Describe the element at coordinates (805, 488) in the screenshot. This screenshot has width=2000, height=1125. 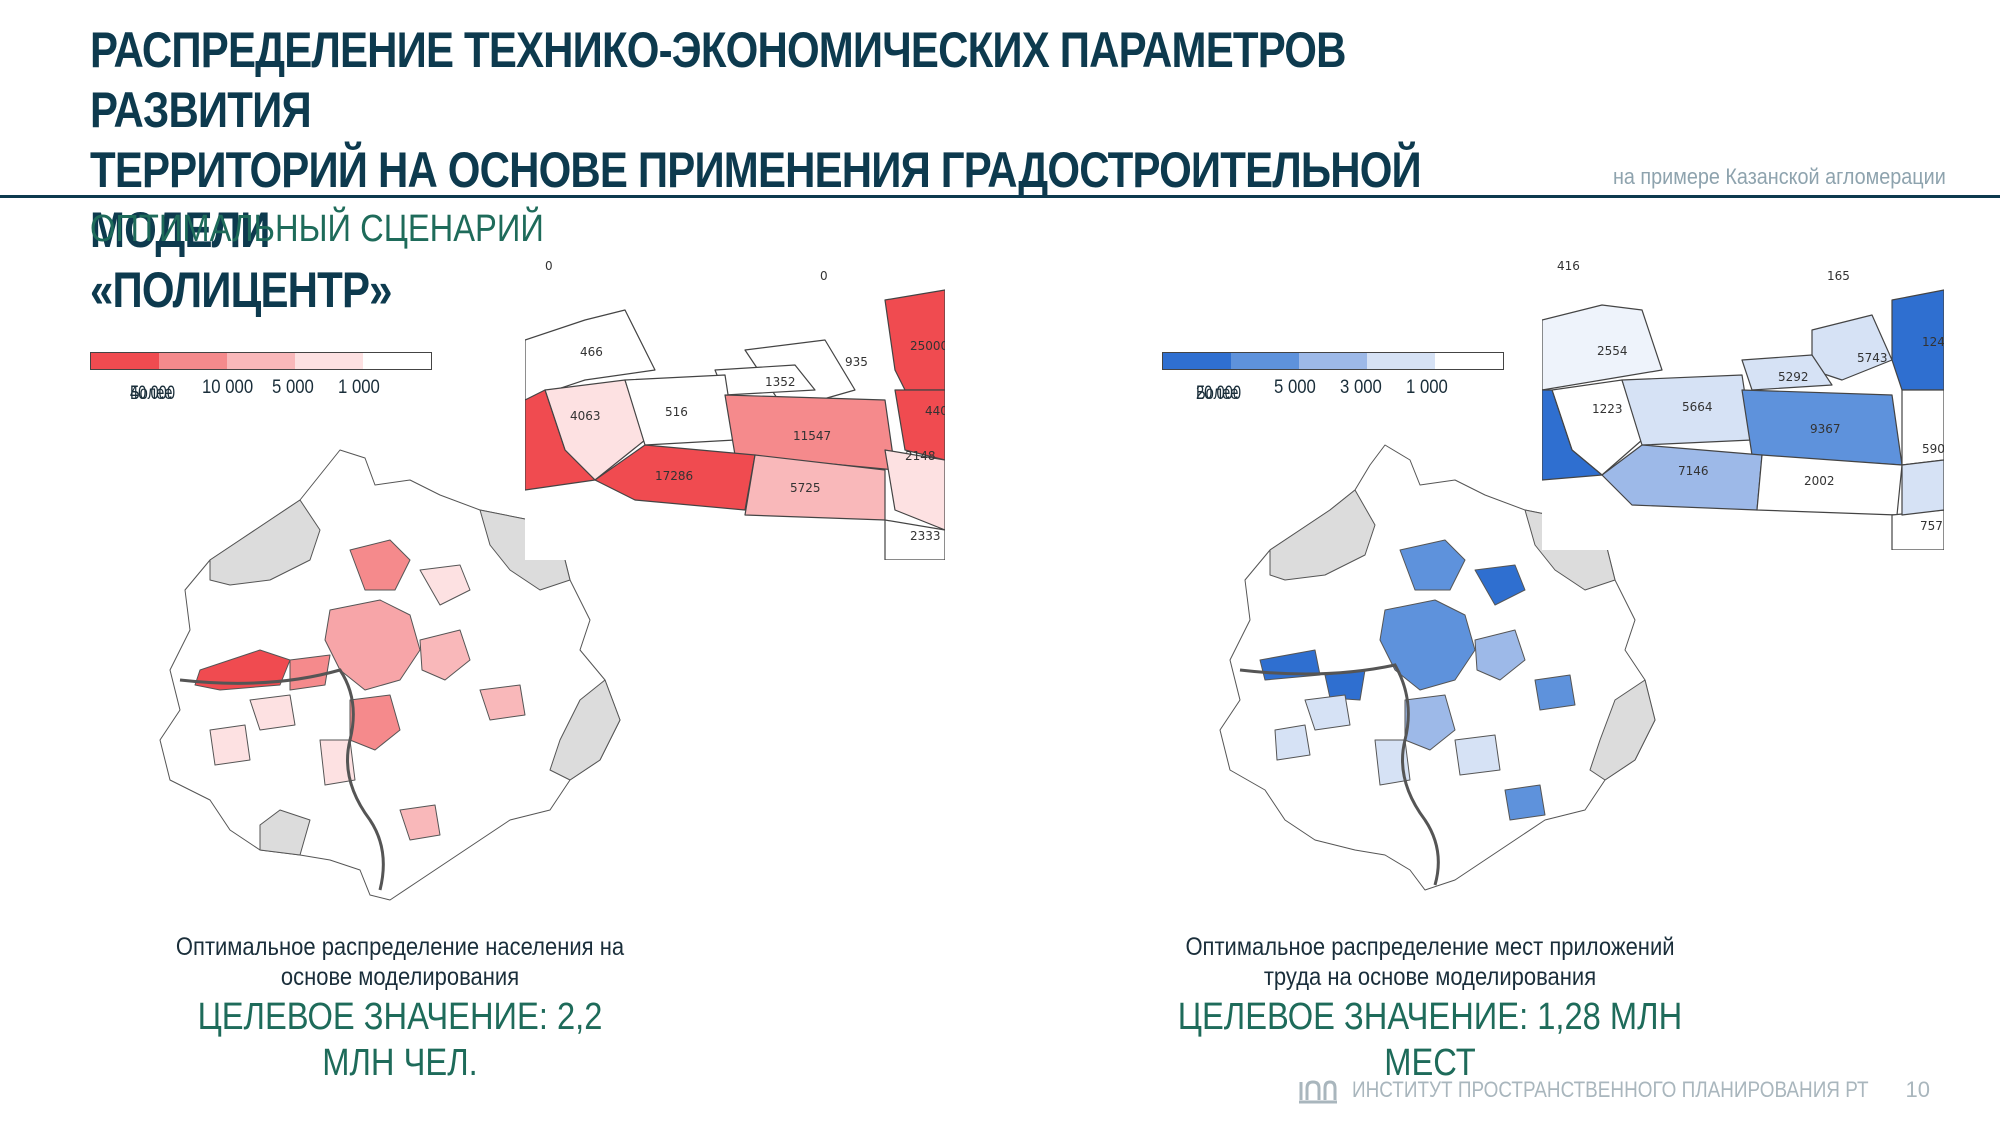
I see `inset-value: 5725` at that location.